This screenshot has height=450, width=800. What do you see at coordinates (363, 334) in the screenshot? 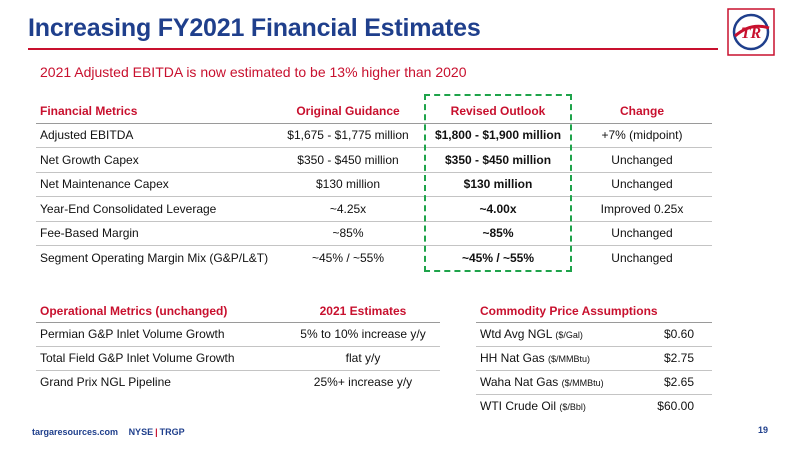
I see `estimate: 5% to 10% increase y/y` at bounding box center [363, 334].